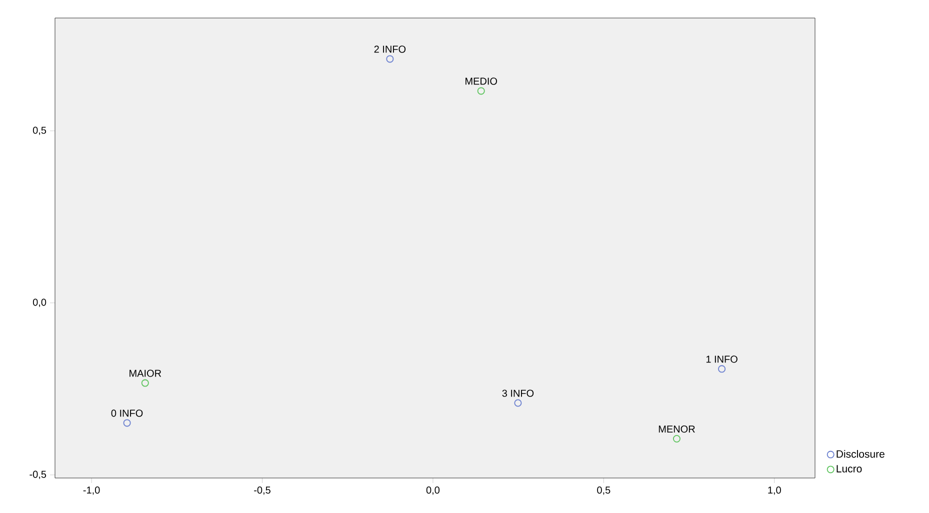  Describe the element at coordinates (390, 49) in the screenshot. I see `annotation: 2 INFO` at that location.